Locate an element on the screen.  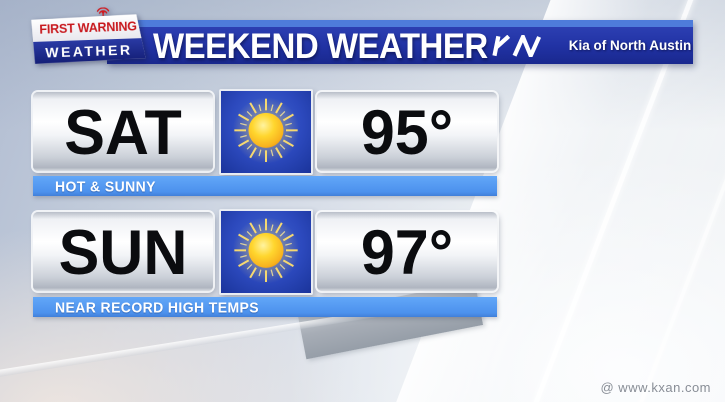
caption-strip-sun: NEAR RECORD HIGH TEMPS is located at coordinates (265, 307).